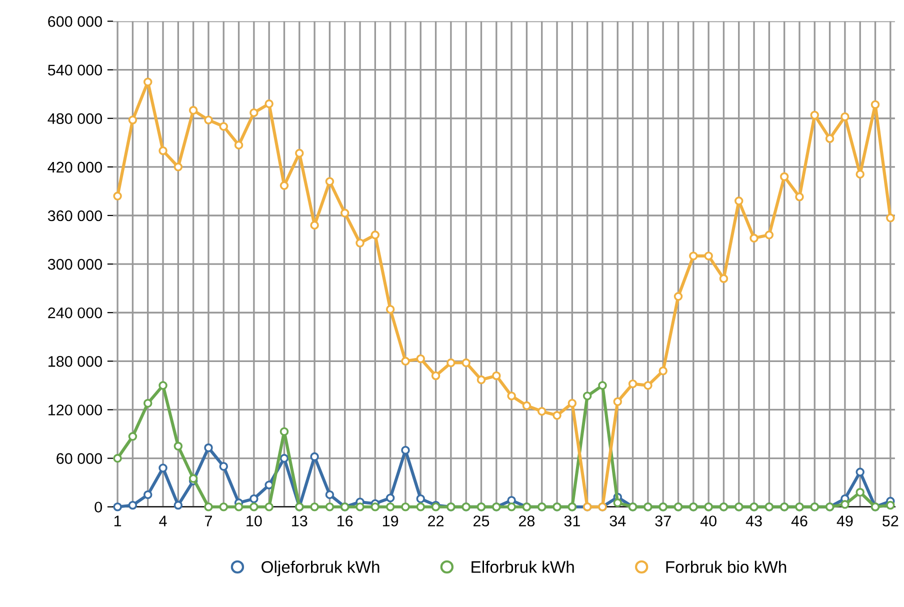 The image size is (904, 607). I want to click on legend-label: Elforbruk kWh, so click(523, 566).